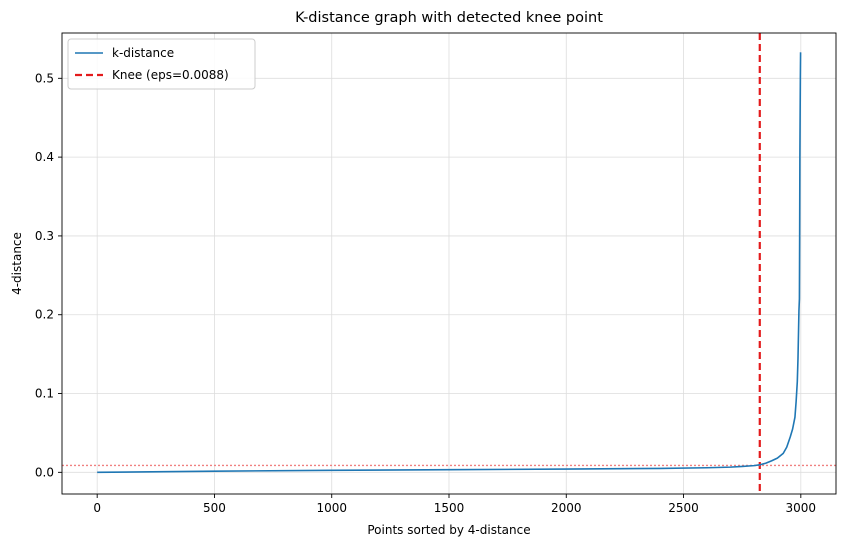 This screenshot has height=547, width=846. What do you see at coordinates (44, 157) in the screenshot?
I see `y-tick-label: 0.4` at bounding box center [44, 157].